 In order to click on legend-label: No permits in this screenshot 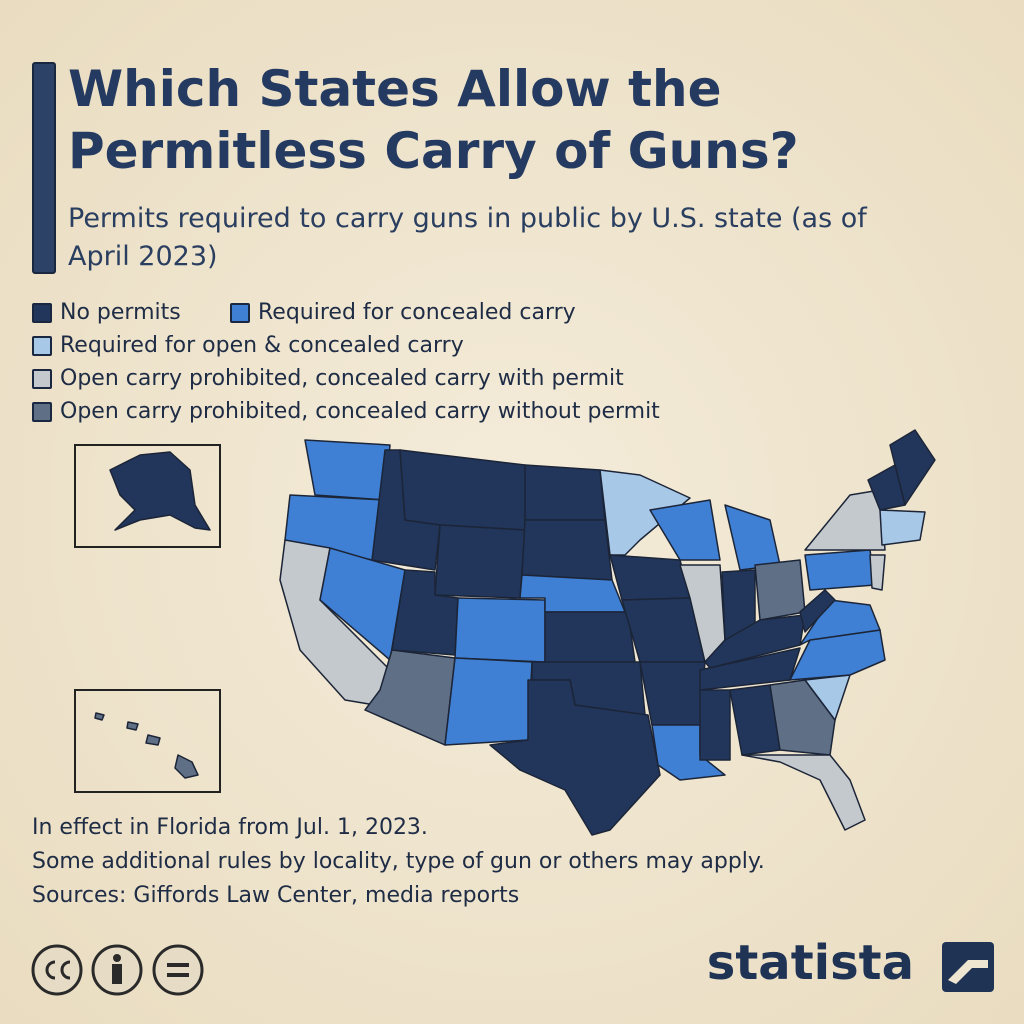, I will do `click(120, 312)`.